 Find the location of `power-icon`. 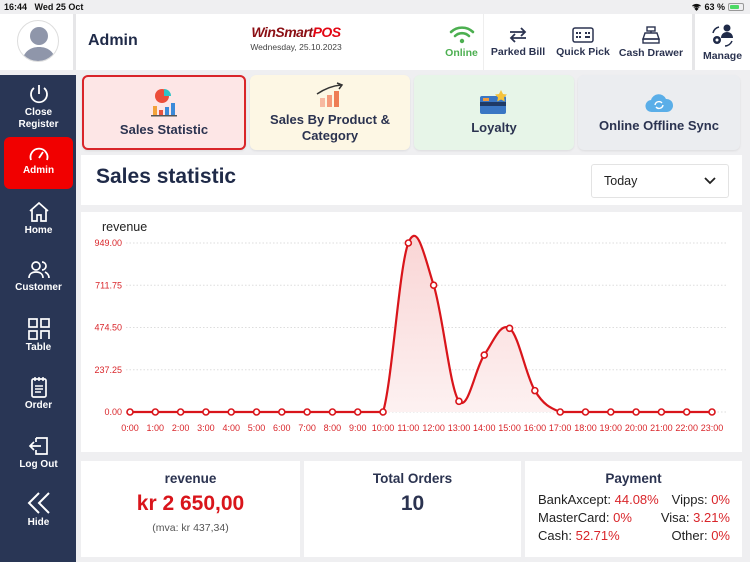

power-icon is located at coordinates (38, 94).